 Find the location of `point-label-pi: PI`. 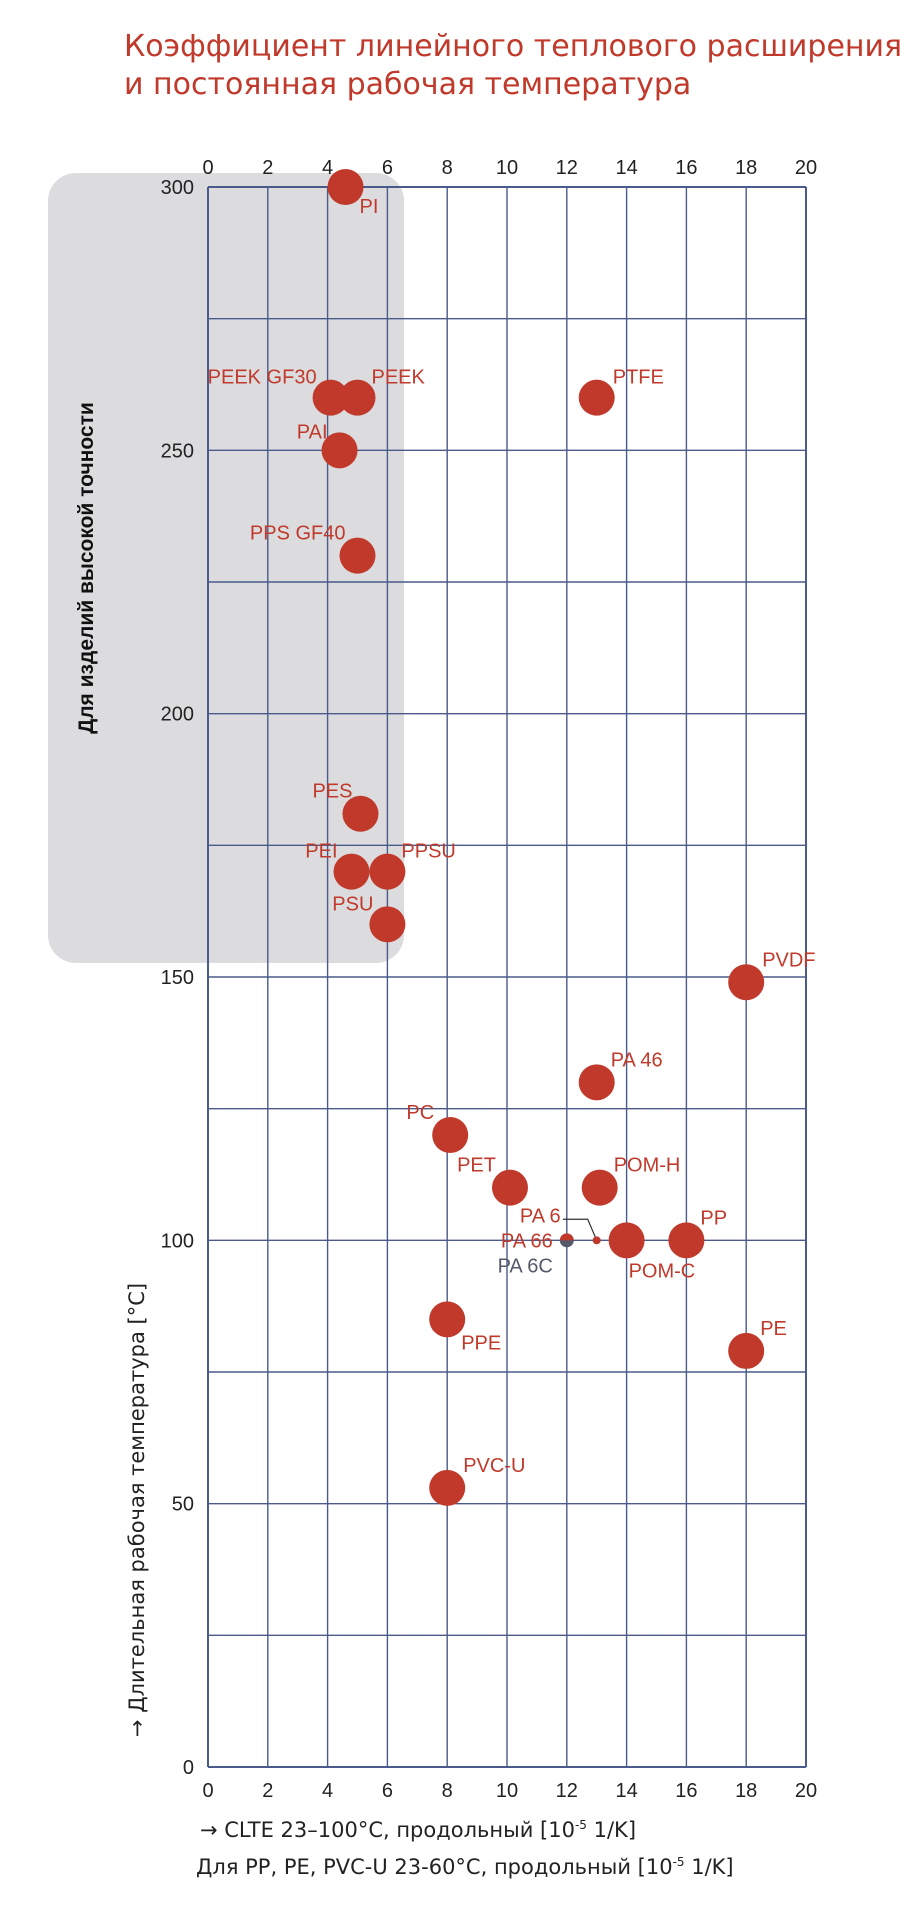

point-label-pi: PI is located at coordinates (369, 207).